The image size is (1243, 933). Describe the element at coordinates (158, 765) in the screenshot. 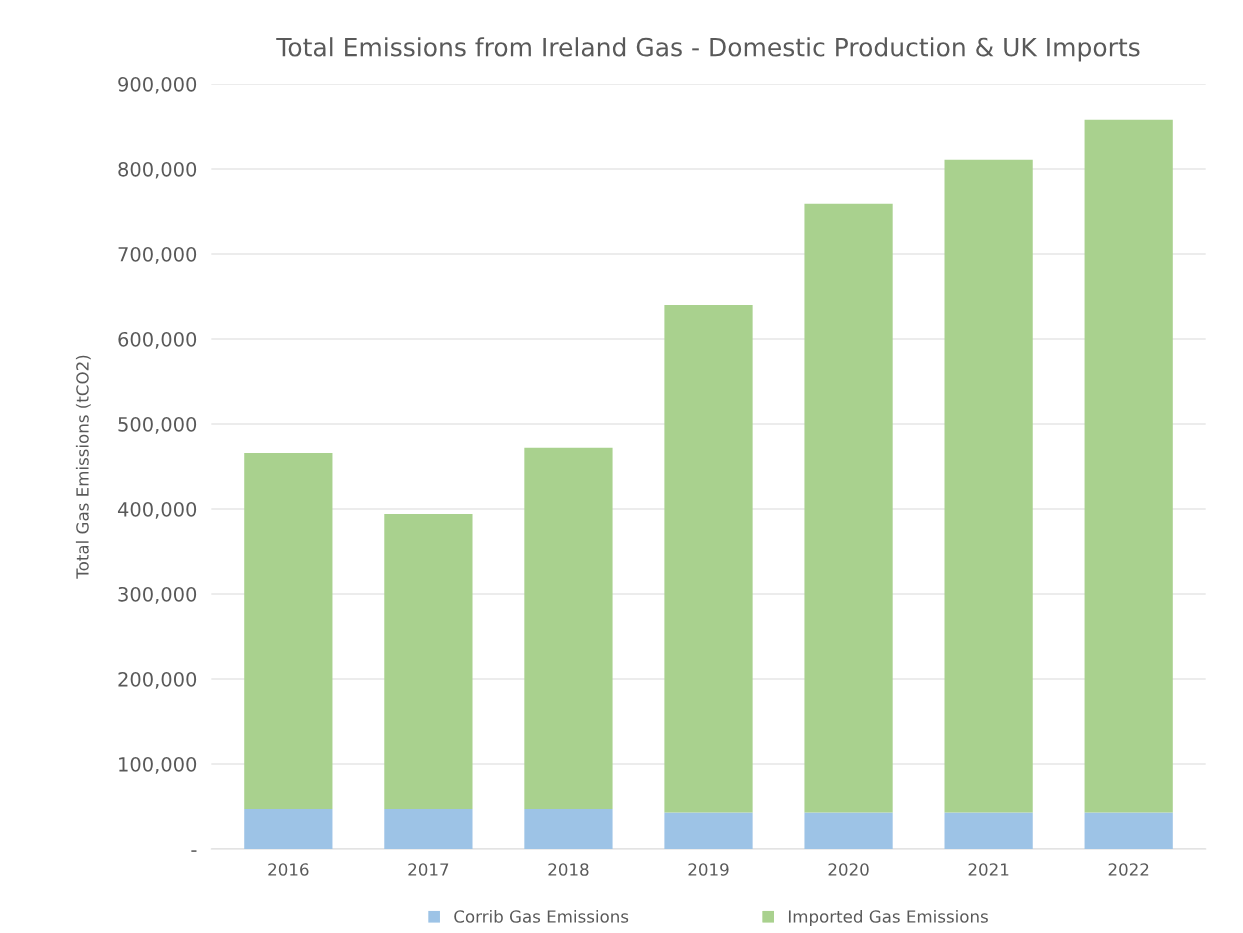

I see `y-tick-label: 100,000` at that location.